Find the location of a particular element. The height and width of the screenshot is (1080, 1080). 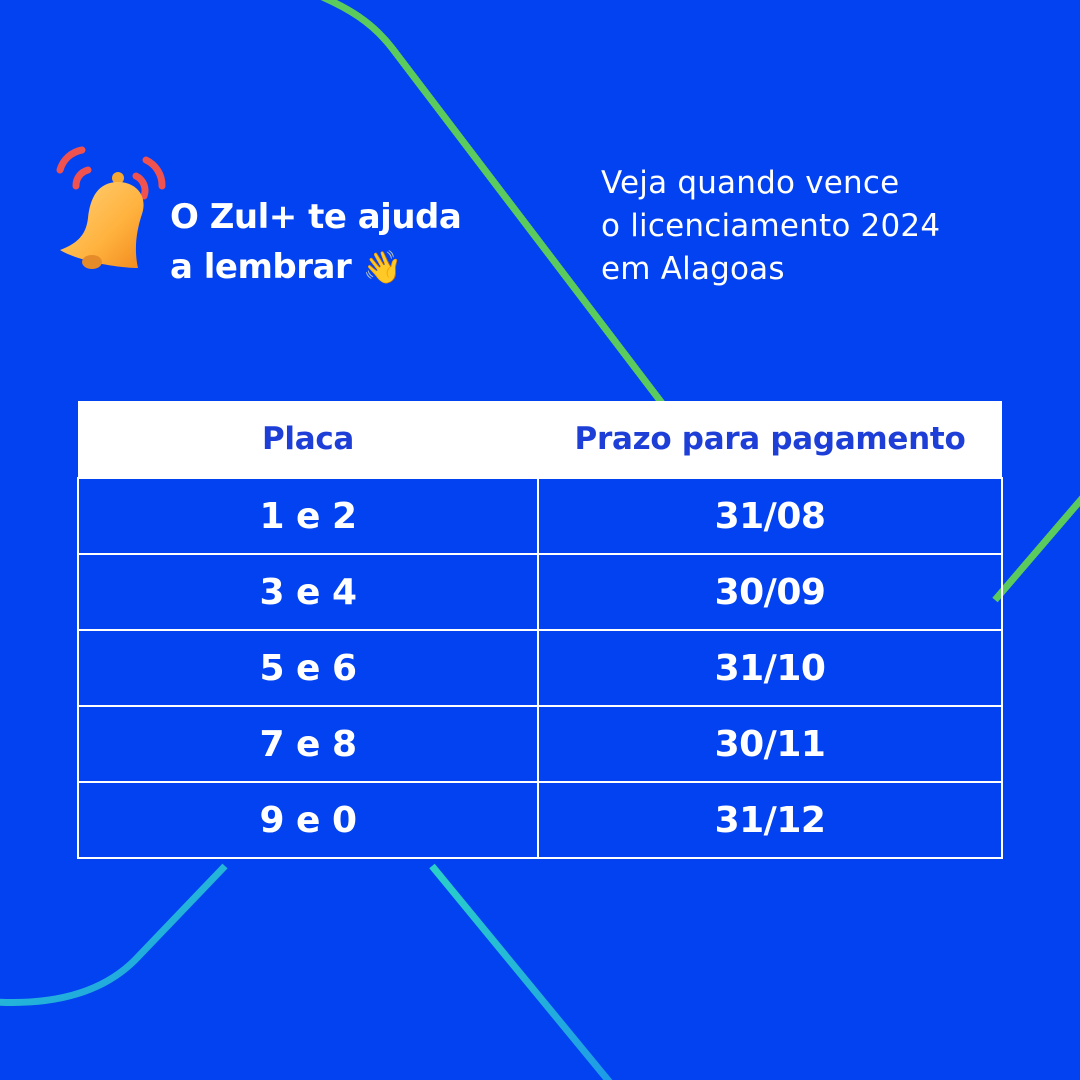

table-row: 9 e 0 31/12 is located at coordinates (540, 820).